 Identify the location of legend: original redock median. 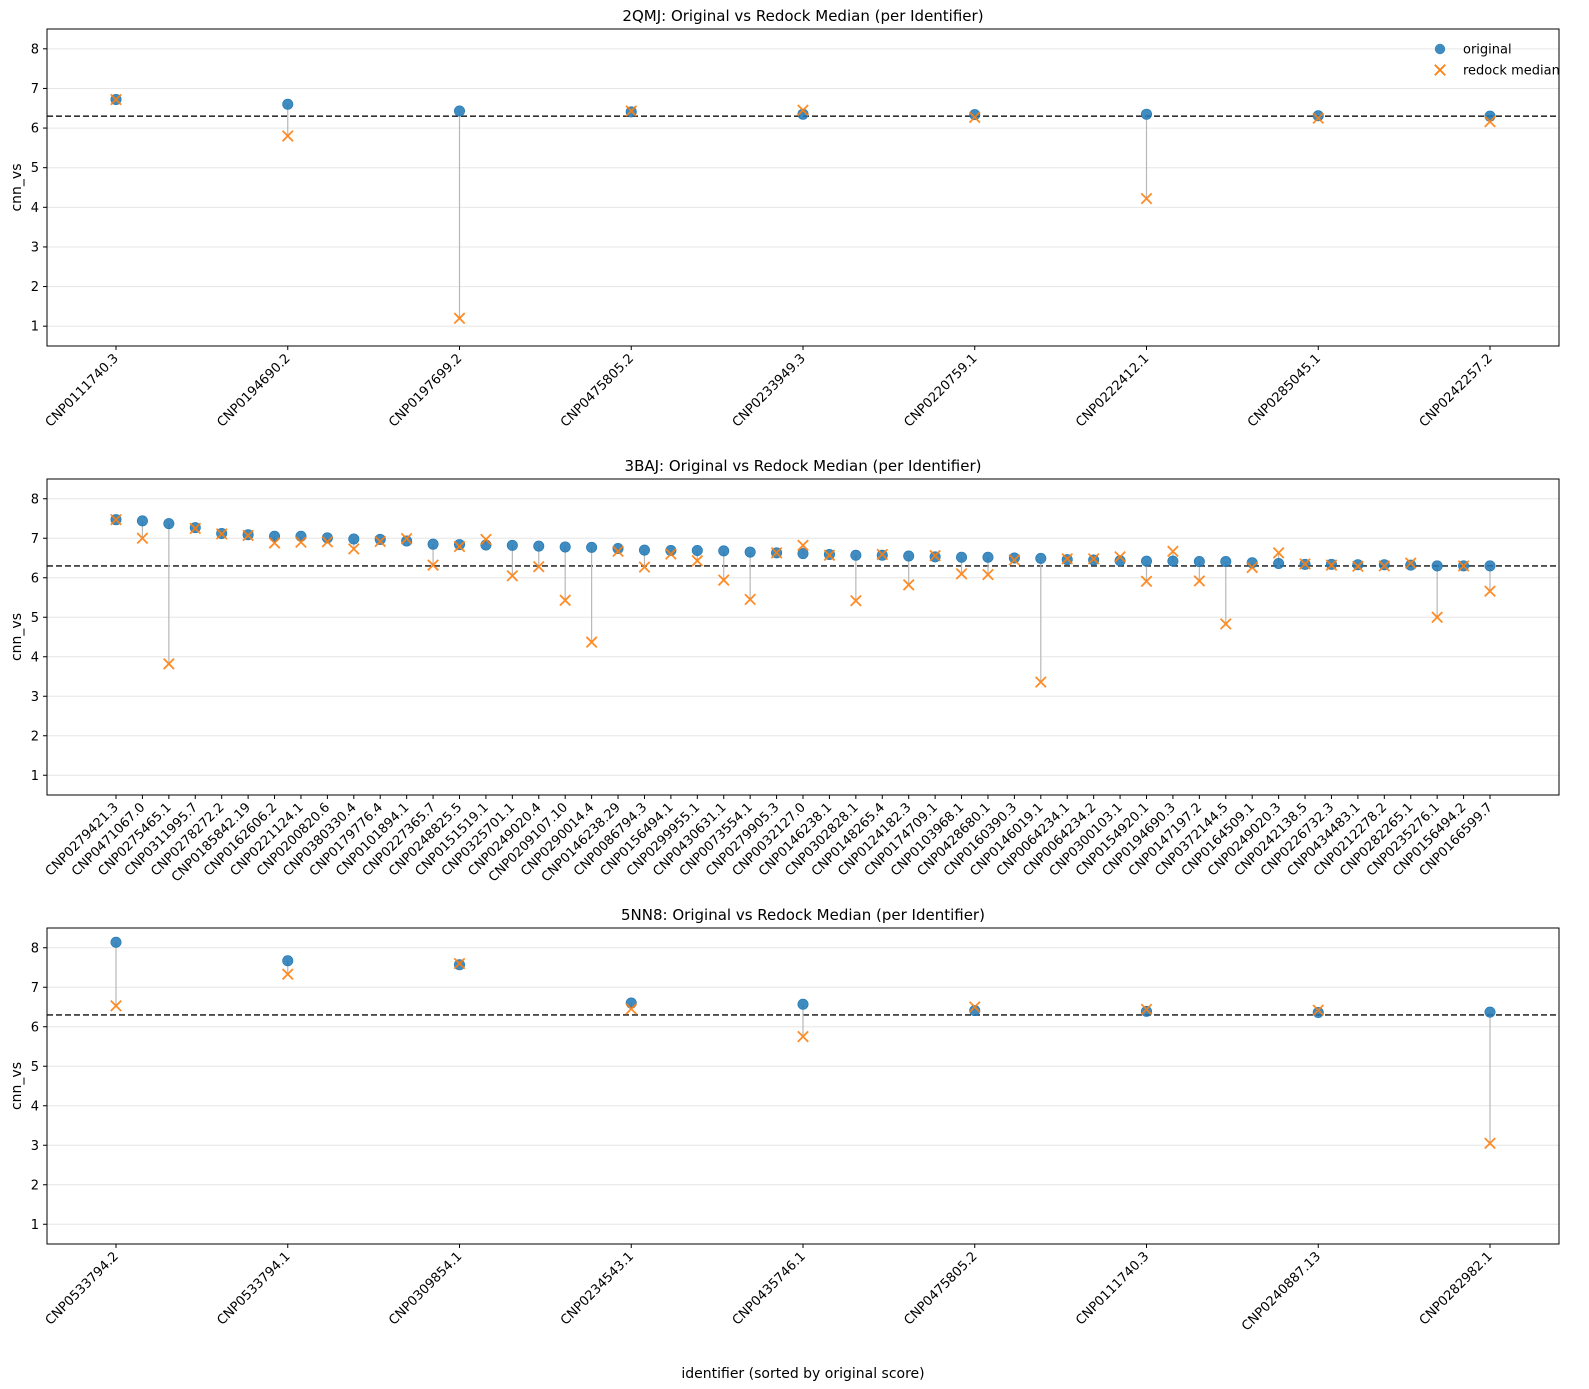
(1497, 61).